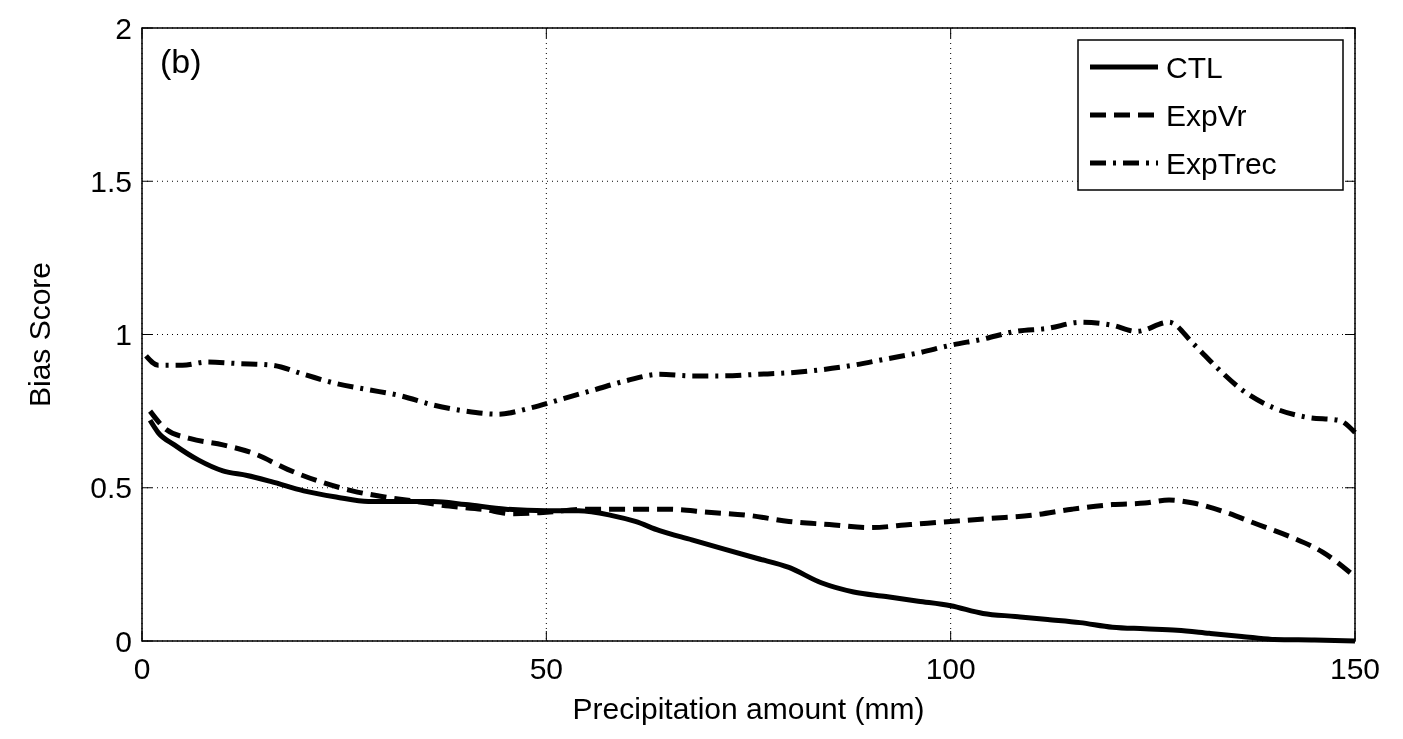  Describe the element at coordinates (1194, 67) in the screenshot. I see `legend-label: CTL` at that location.